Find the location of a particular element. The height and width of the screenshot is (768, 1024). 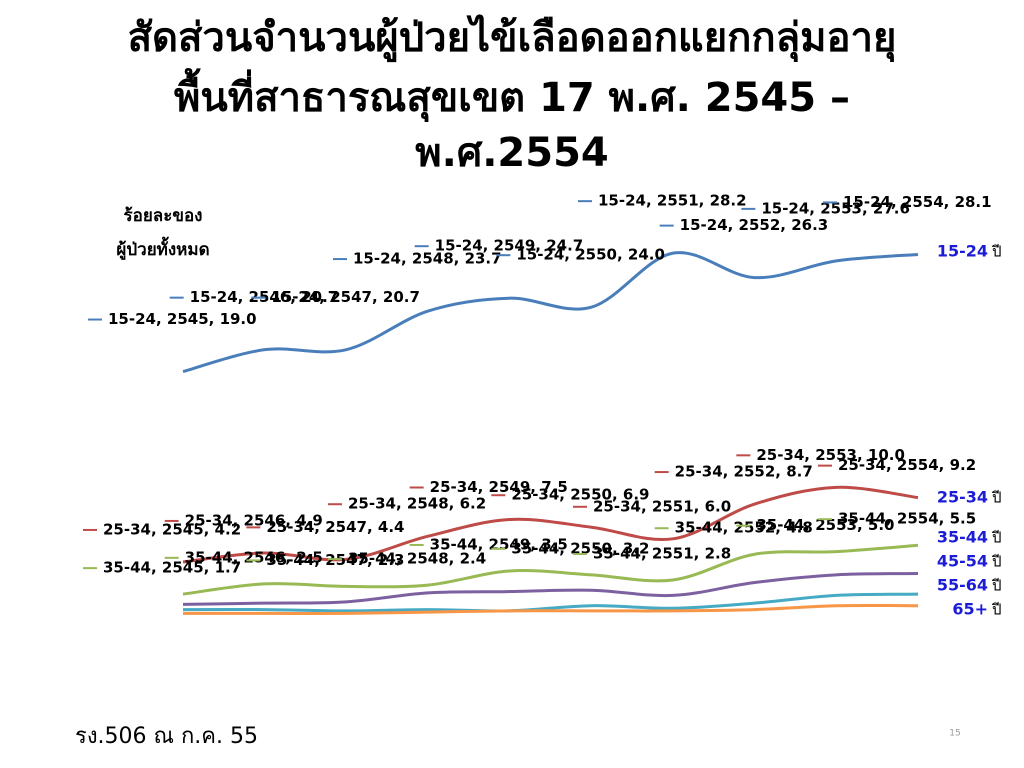

data-label: 25-34, 2548, 6.2 is located at coordinates (417, 504).